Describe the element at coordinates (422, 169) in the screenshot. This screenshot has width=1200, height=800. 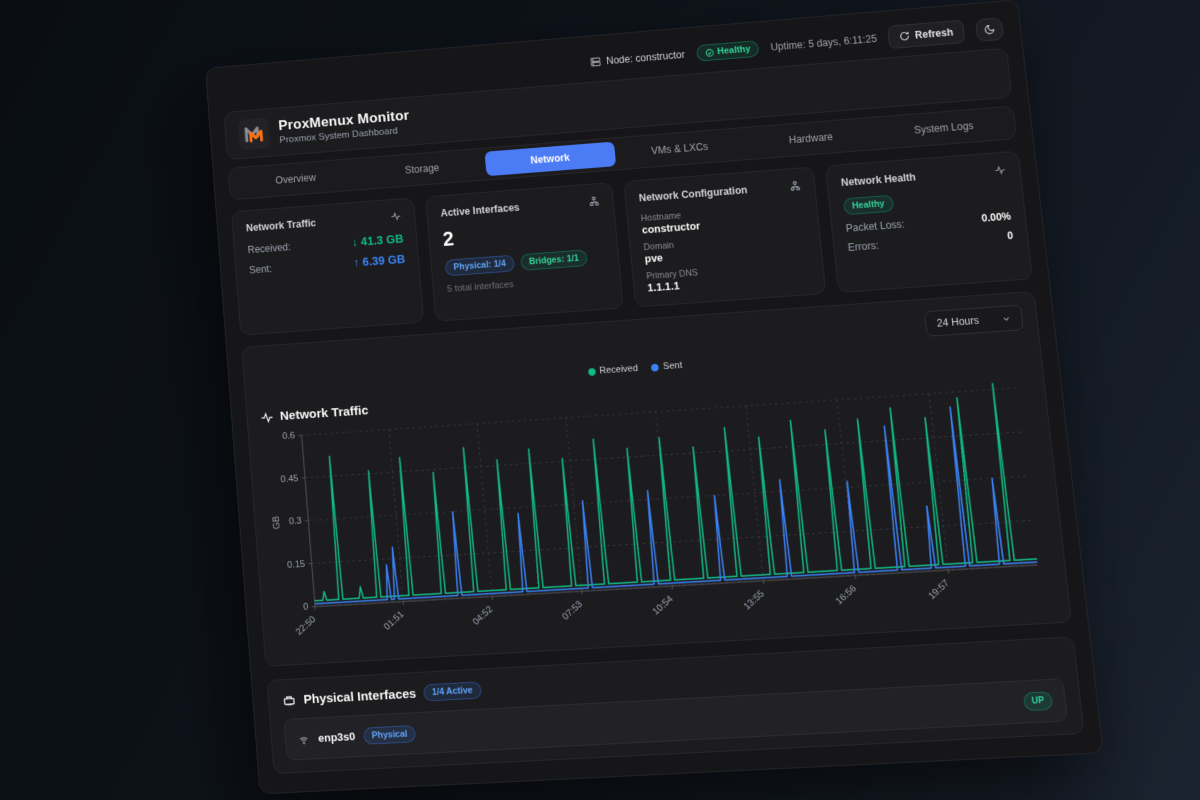
I see `tab-storage: Storage` at that location.